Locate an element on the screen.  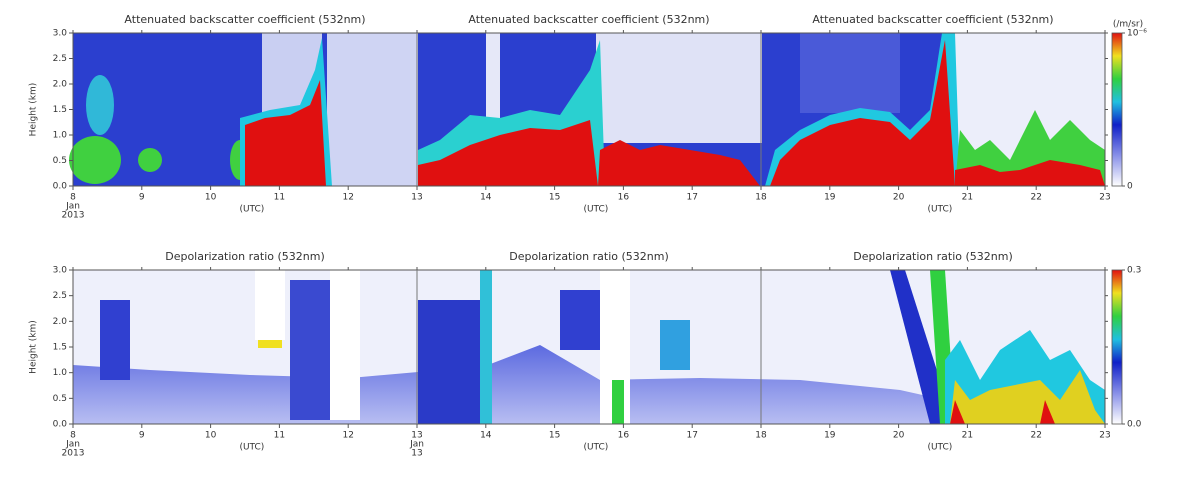
colorbar-unit: (/m/sr) is located at coordinates (1128, 25).